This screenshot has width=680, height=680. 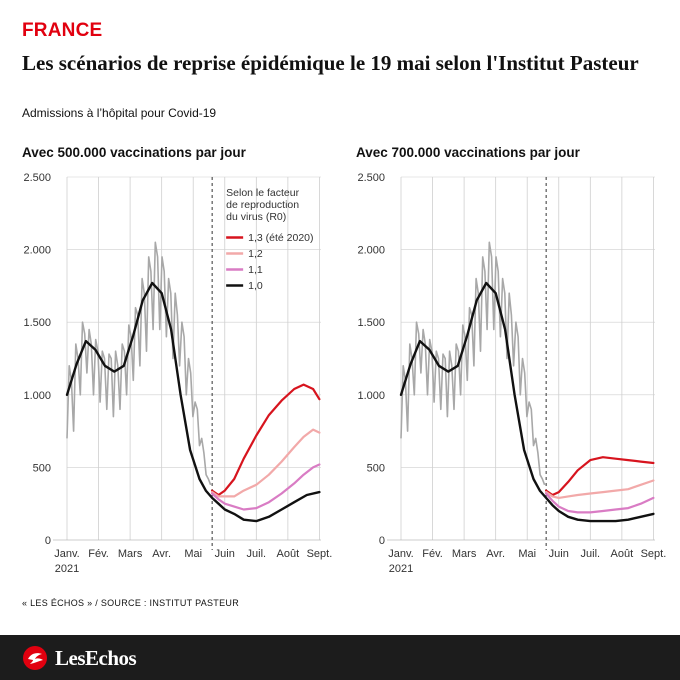 What do you see at coordinates (35, 658) in the screenshot?
I see `les-echos-emblem-icon` at bounding box center [35, 658].